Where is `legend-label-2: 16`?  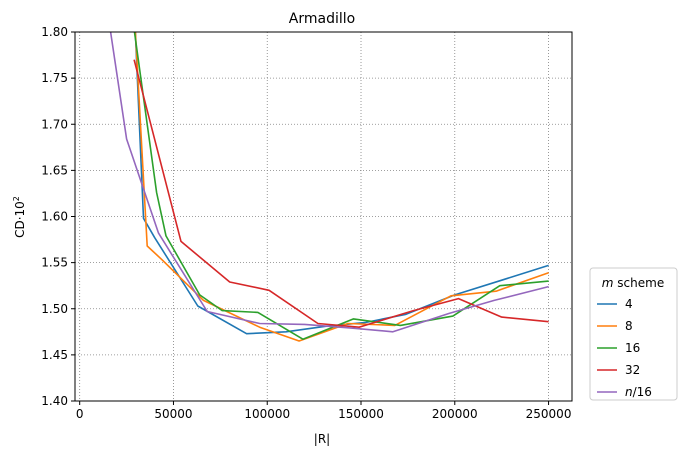
legend-label-2: 16 is located at coordinates (632, 348).